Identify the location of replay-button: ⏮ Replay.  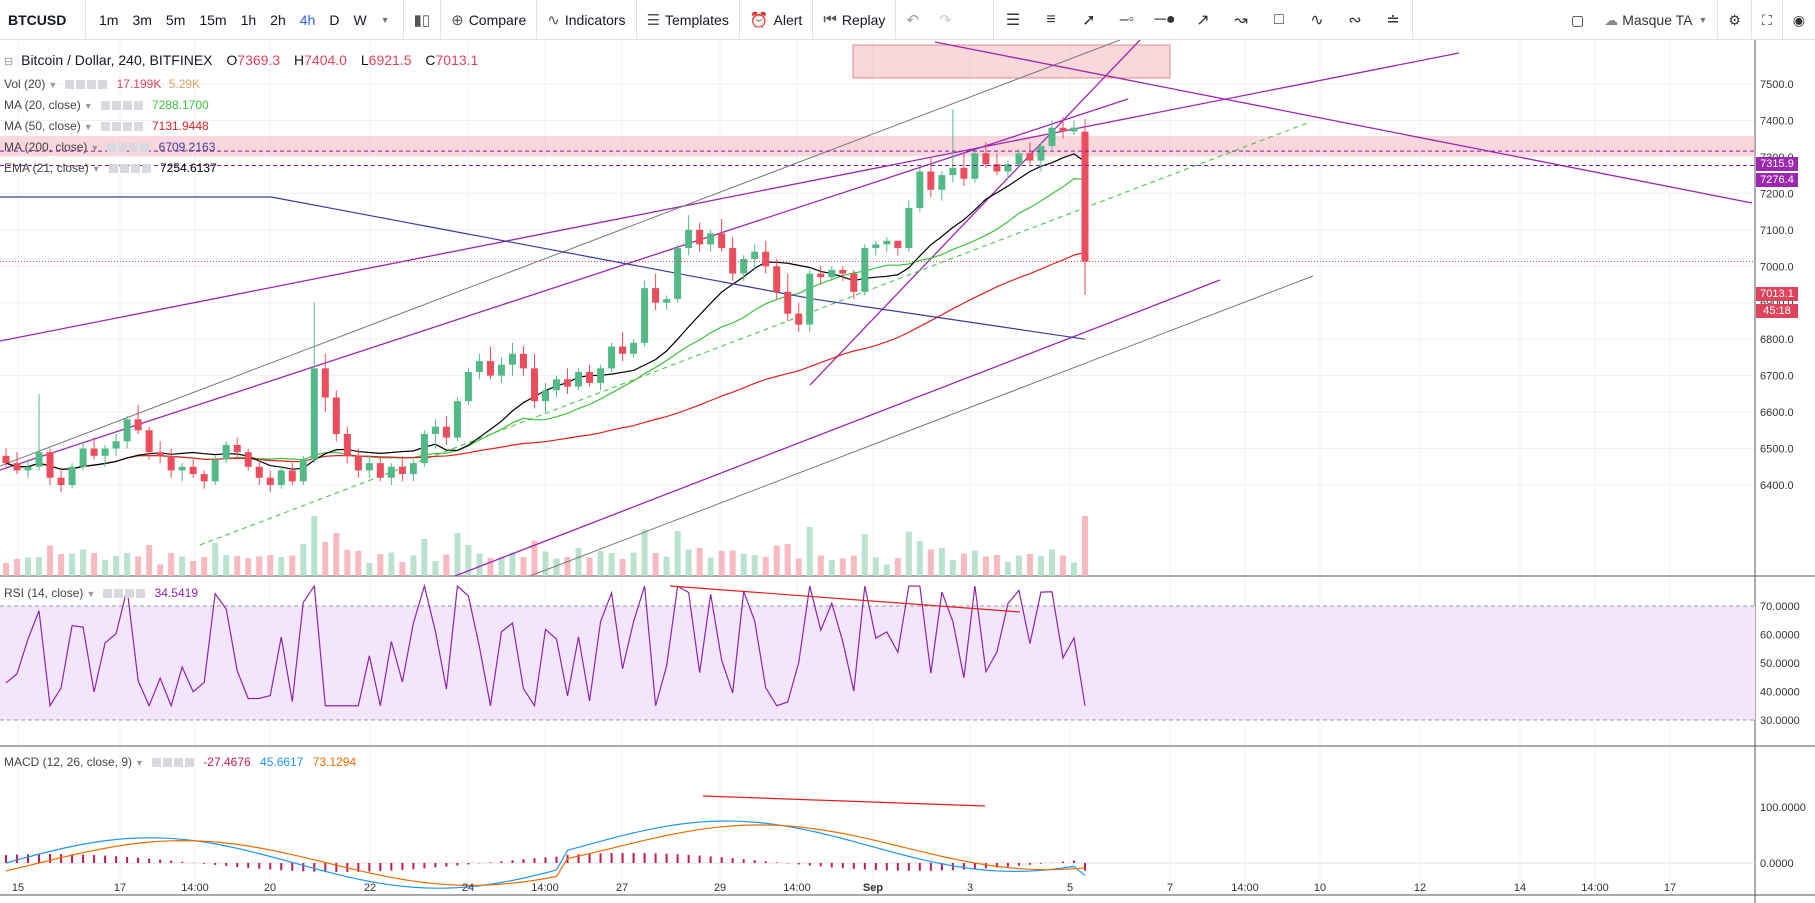
(855, 20).